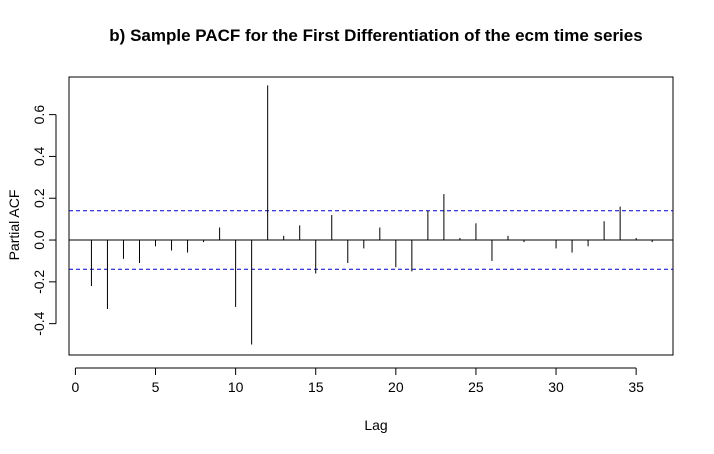 The height and width of the screenshot is (454, 714). Describe the element at coordinates (39, 115) in the screenshot. I see `y-tick-label: 0.6` at that location.